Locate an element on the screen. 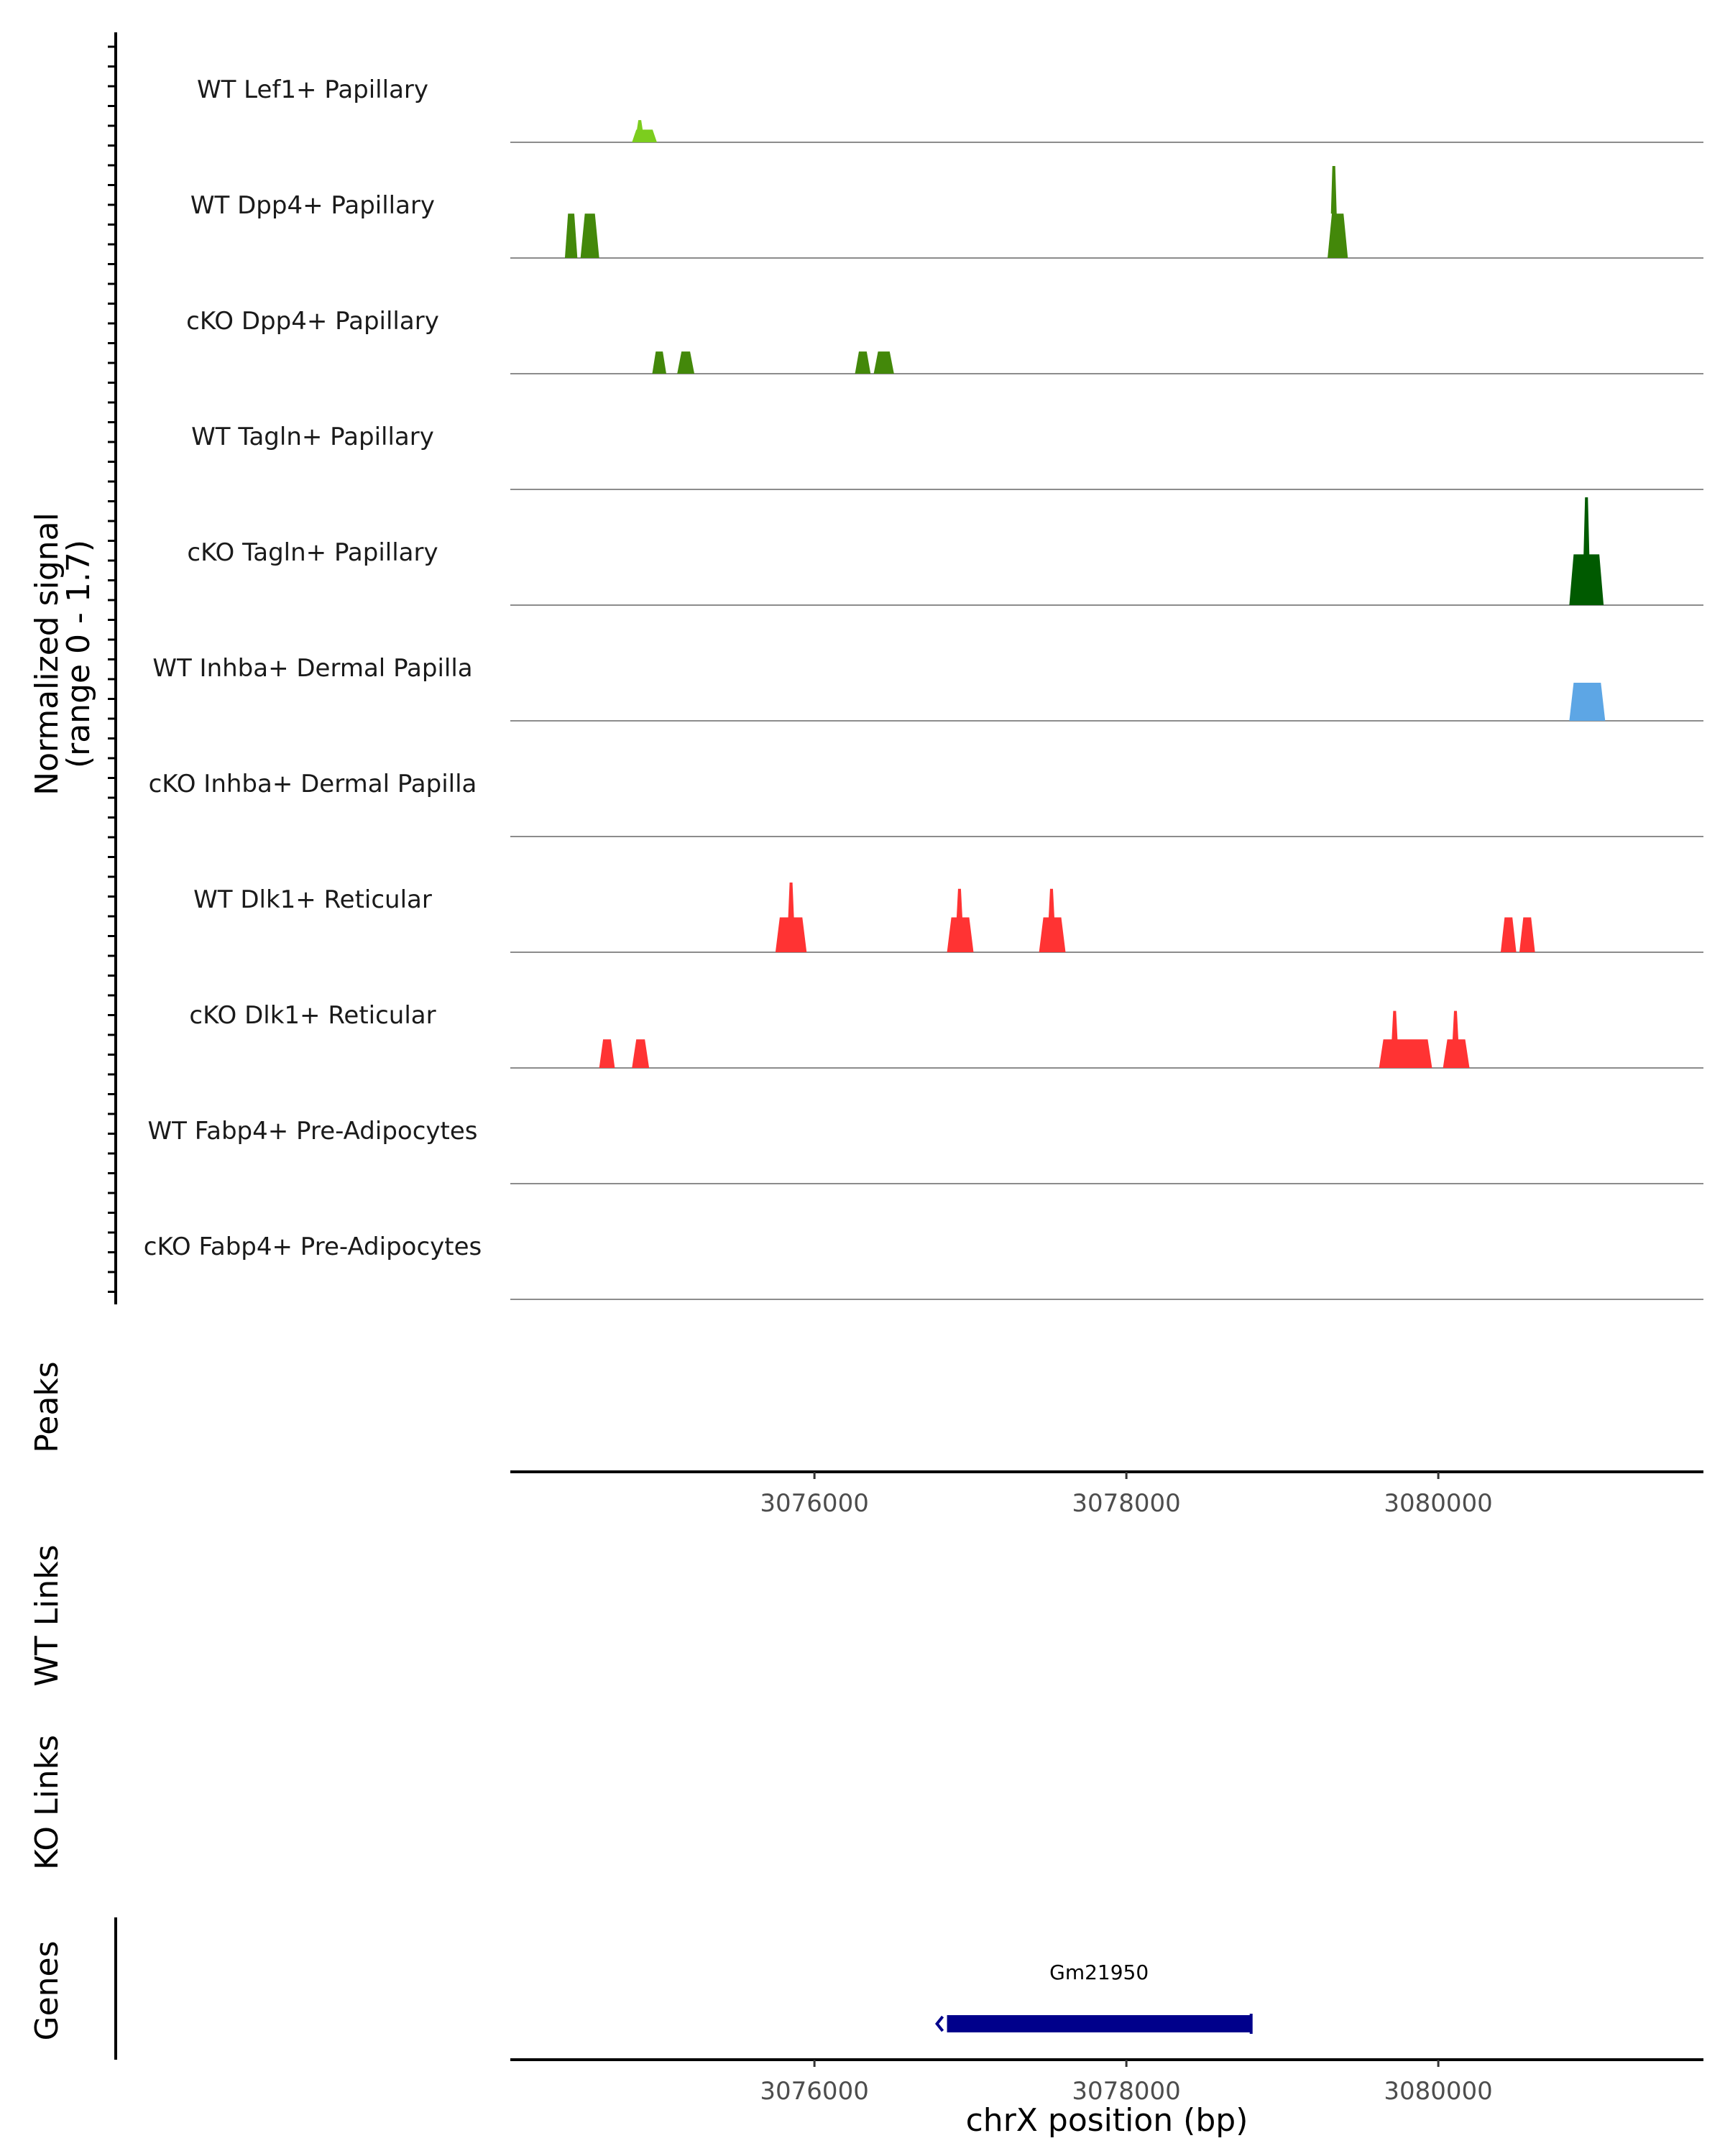 This screenshot has height=2156, width=1725. track-9: WT Fabp4+ Pre-Adipocytes is located at coordinates (925, 1150).